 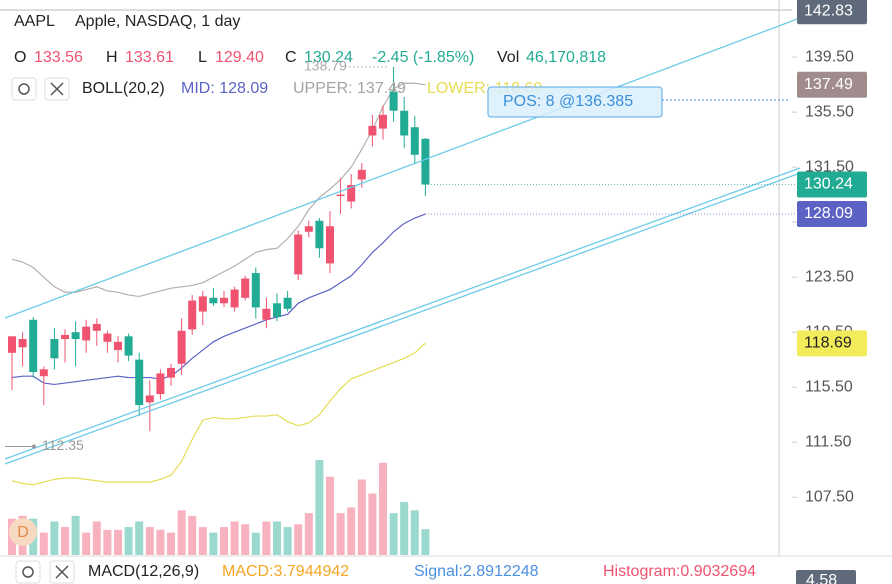 I want to click on y-tick-label: 111.50, so click(x=828, y=441).